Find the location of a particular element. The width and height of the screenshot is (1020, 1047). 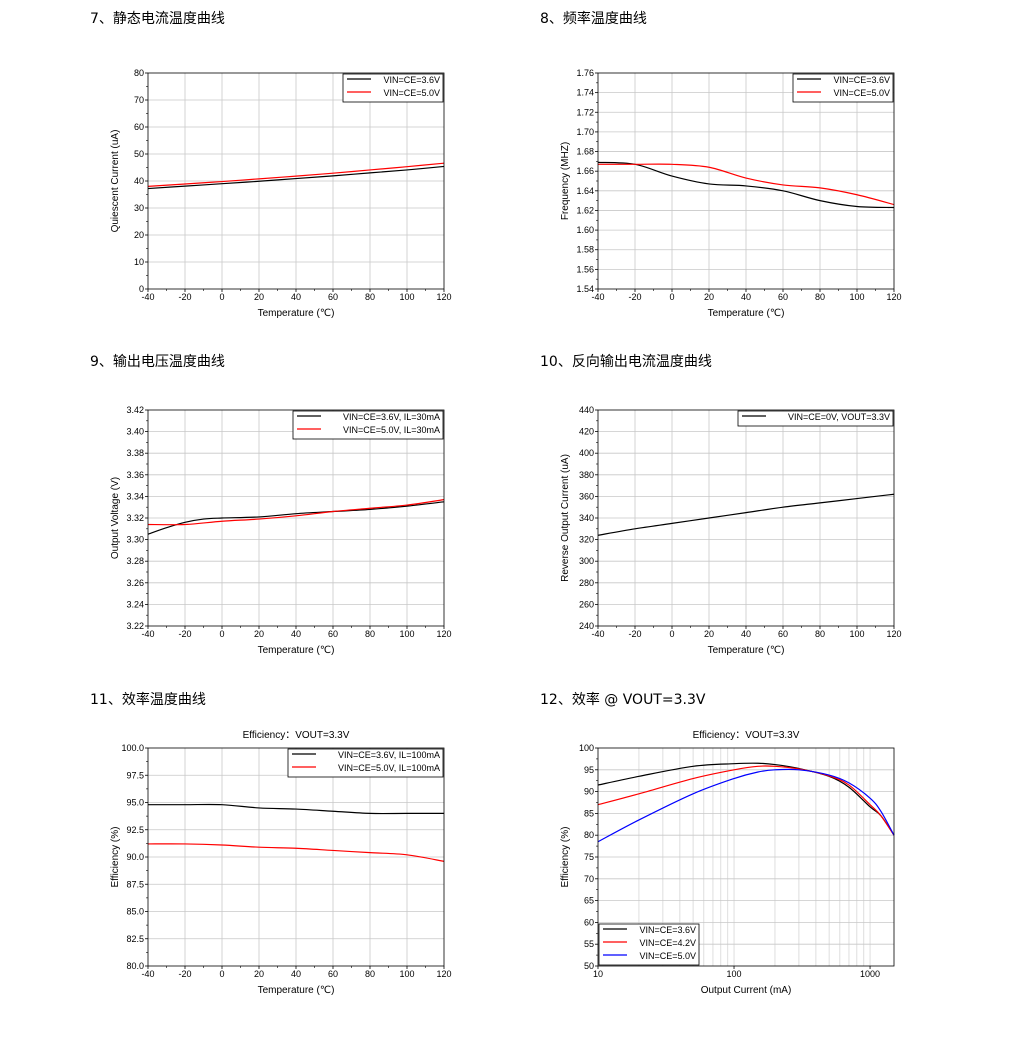

legend: VIN=CE=0V, VOUT=3.3V is located at coordinates (815, 418).